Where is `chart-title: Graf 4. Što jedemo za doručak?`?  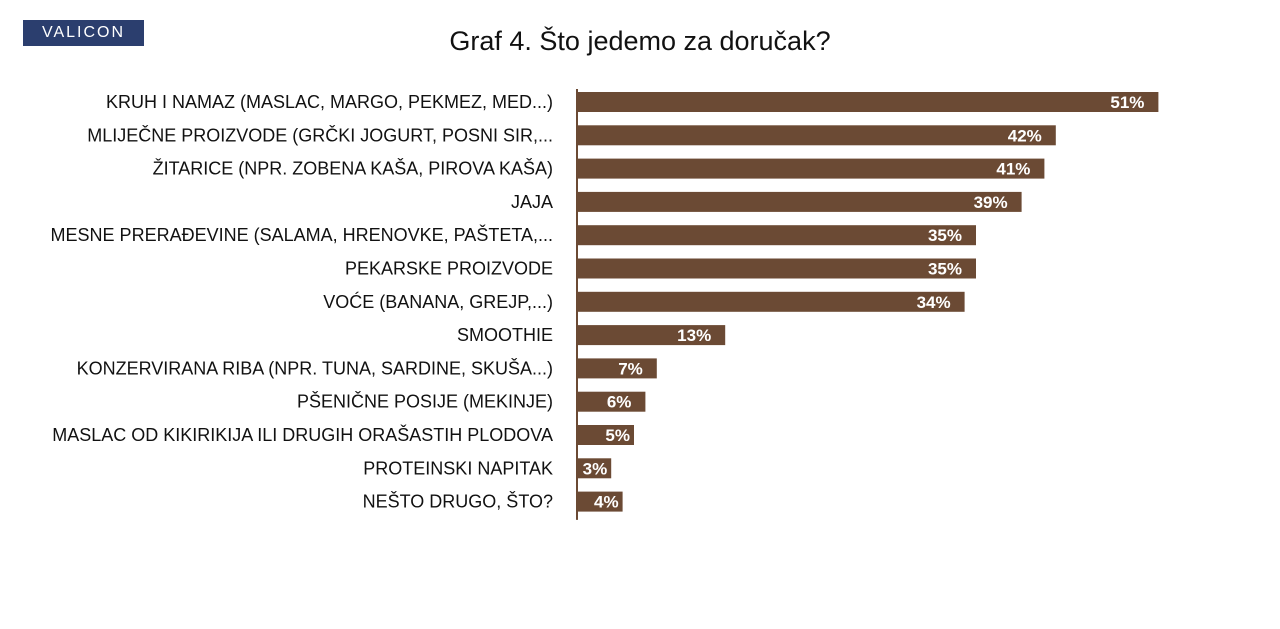 chart-title: Graf 4. Što jedemo za doručak? is located at coordinates (640, 41).